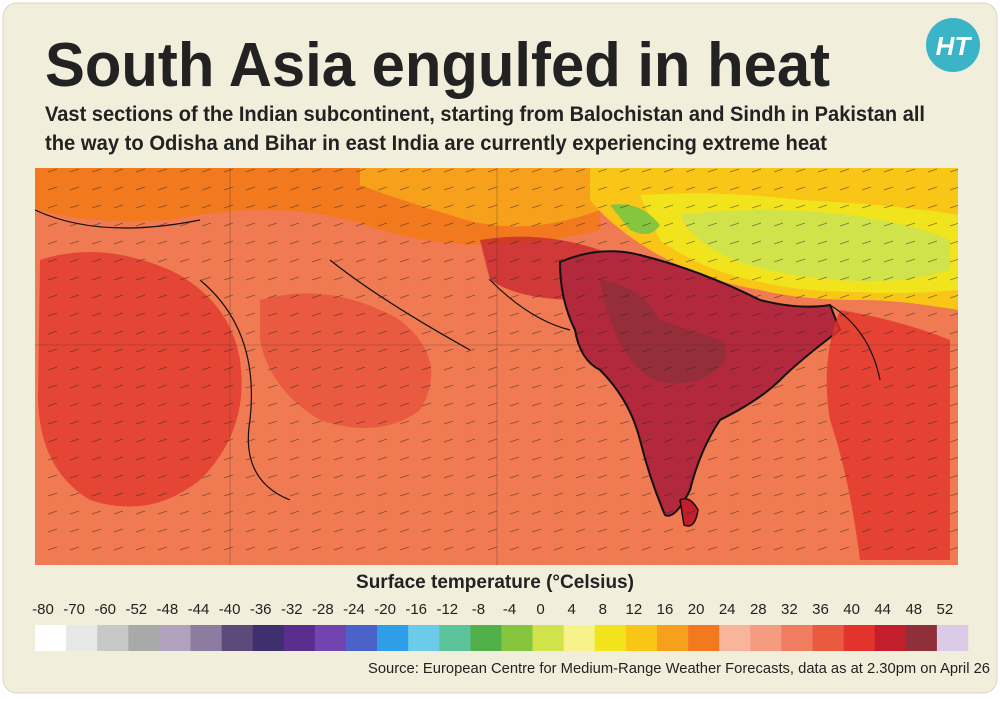  What do you see at coordinates (447, 609) in the screenshot?
I see `legend-label: -12` at bounding box center [447, 609].